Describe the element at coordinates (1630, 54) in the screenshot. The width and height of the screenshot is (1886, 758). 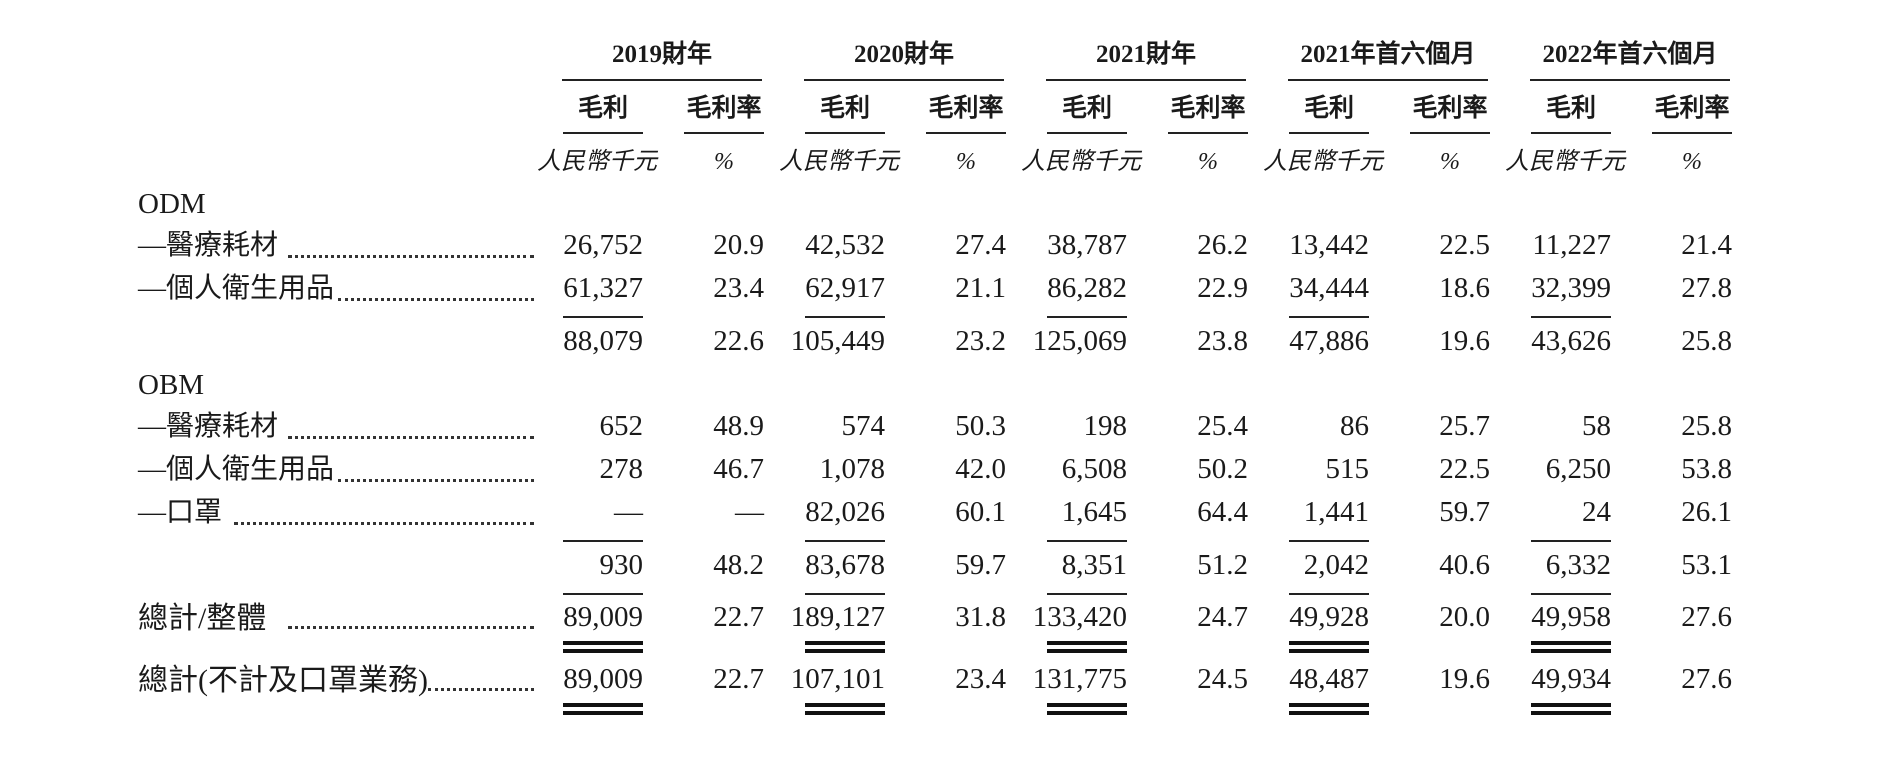
I see `period-header: 2022年首六個月` at that location.